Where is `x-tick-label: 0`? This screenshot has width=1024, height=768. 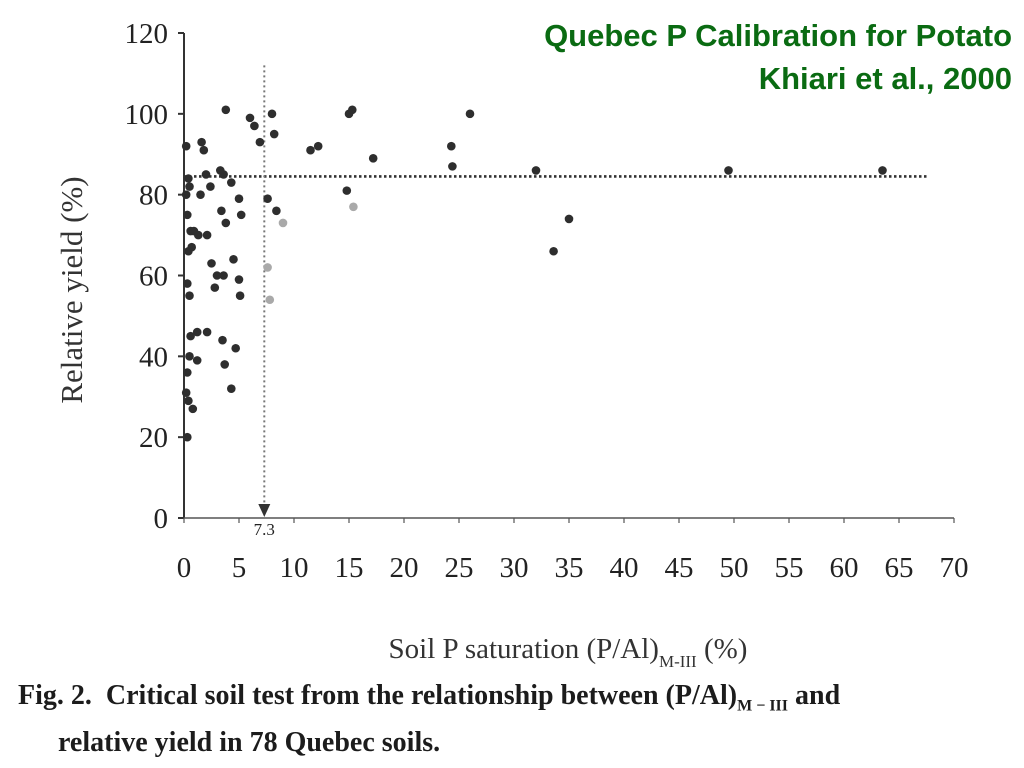
x-tick-label: 0 is located at coordinates (184, 568).